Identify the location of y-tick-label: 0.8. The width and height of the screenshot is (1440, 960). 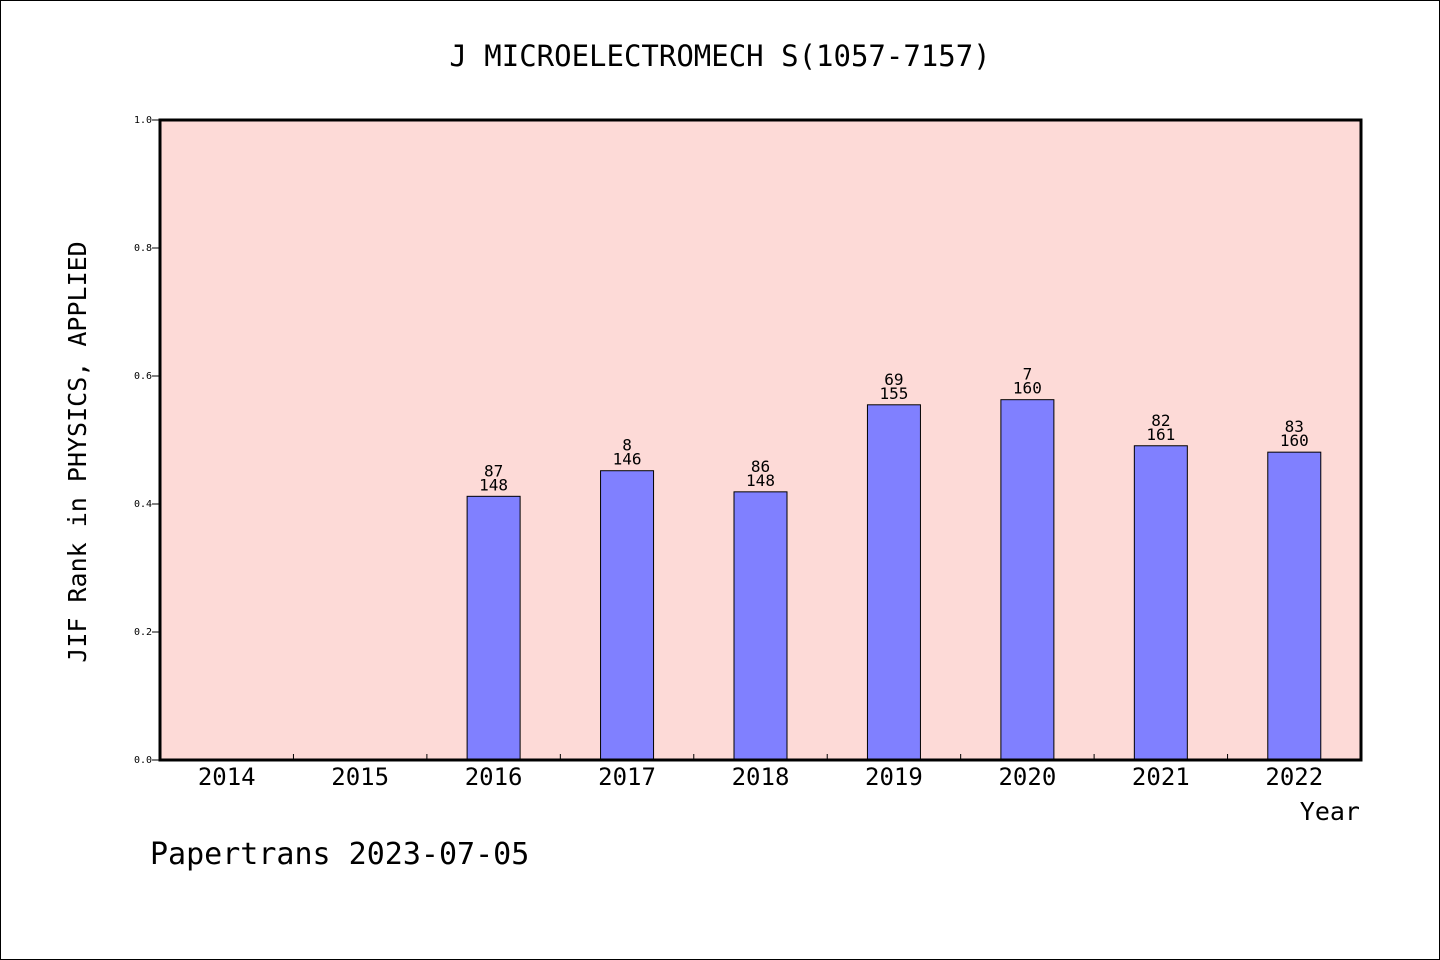
(143, 248).